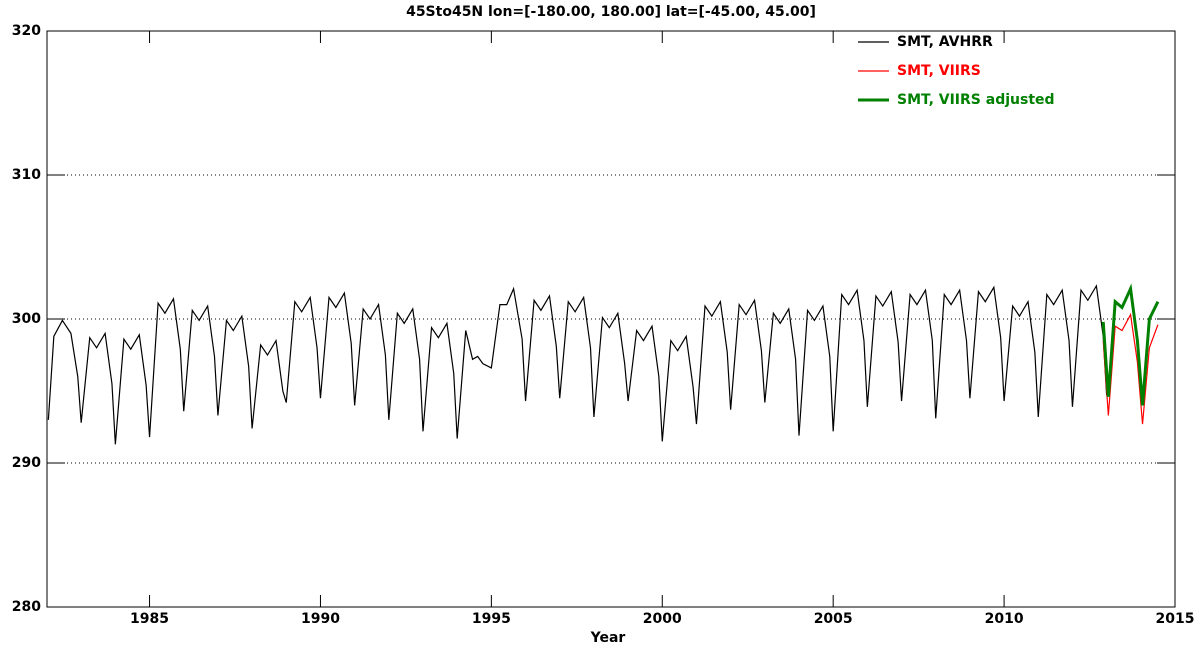 This screenshot has height=652, width=1194. Describe the element at coordinates (945, 42) in the screenshot. I see `legend-label: SMT, AVHRR` at that location.